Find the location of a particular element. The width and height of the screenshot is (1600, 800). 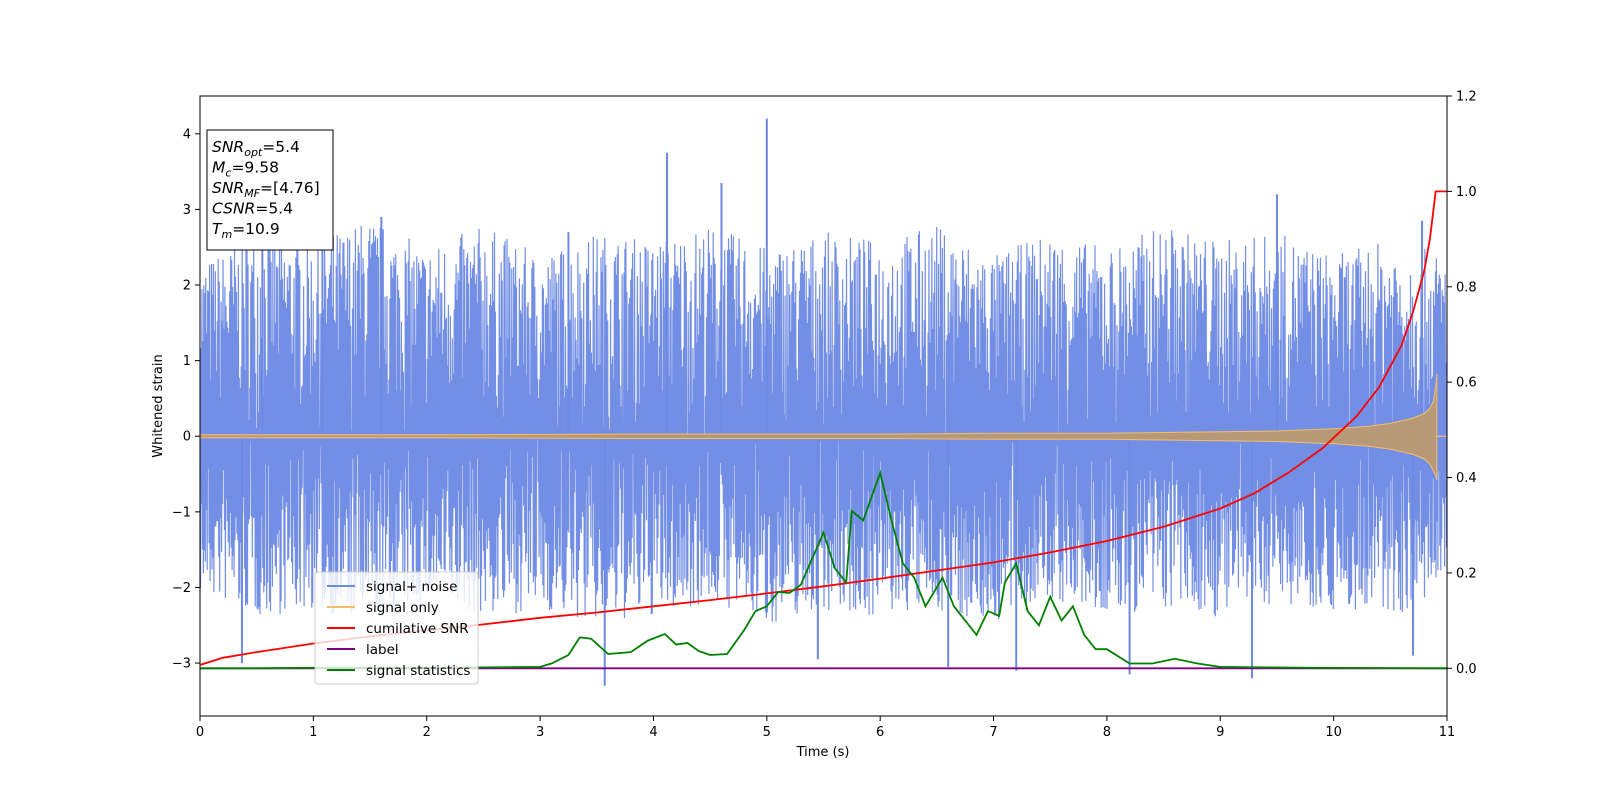

y-axis-label: Whitened strain is located at coordinates (158, 405).